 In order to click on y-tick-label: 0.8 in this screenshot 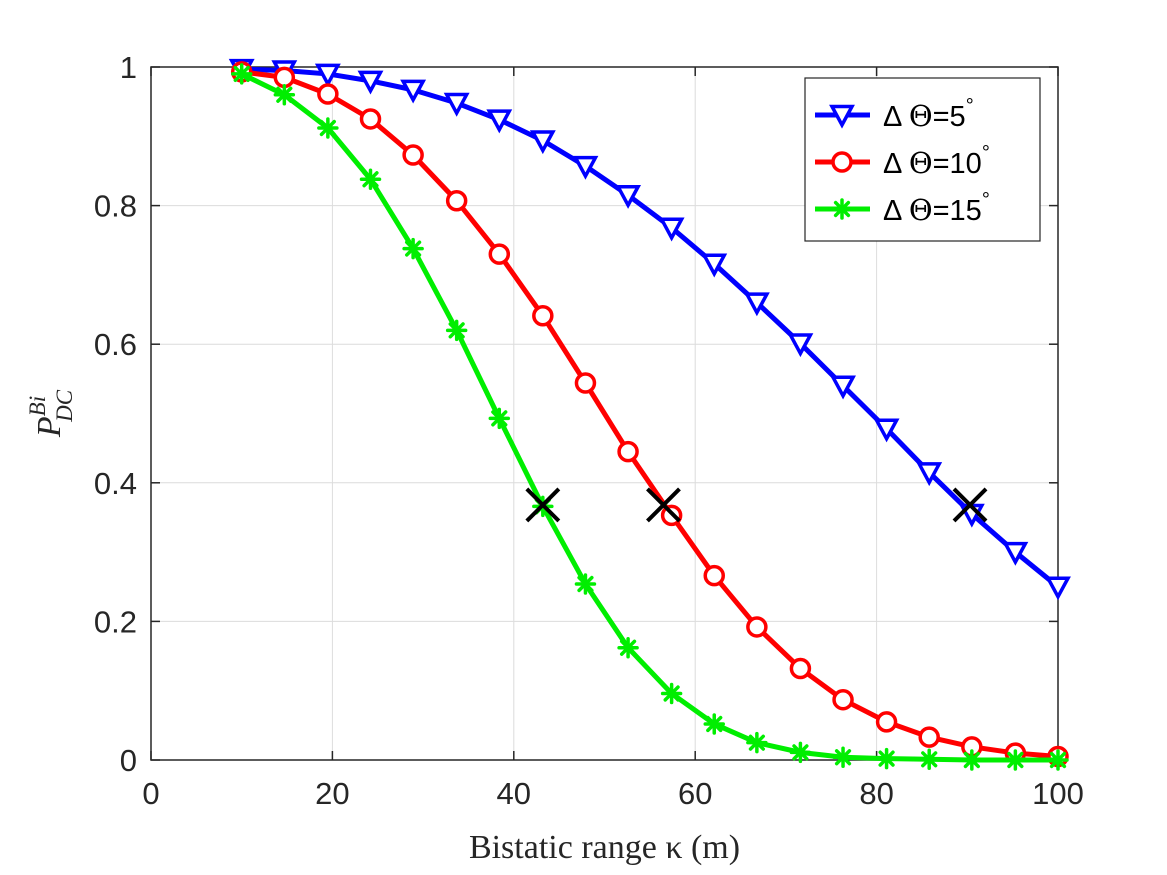, I will do `click(115, 206)`.